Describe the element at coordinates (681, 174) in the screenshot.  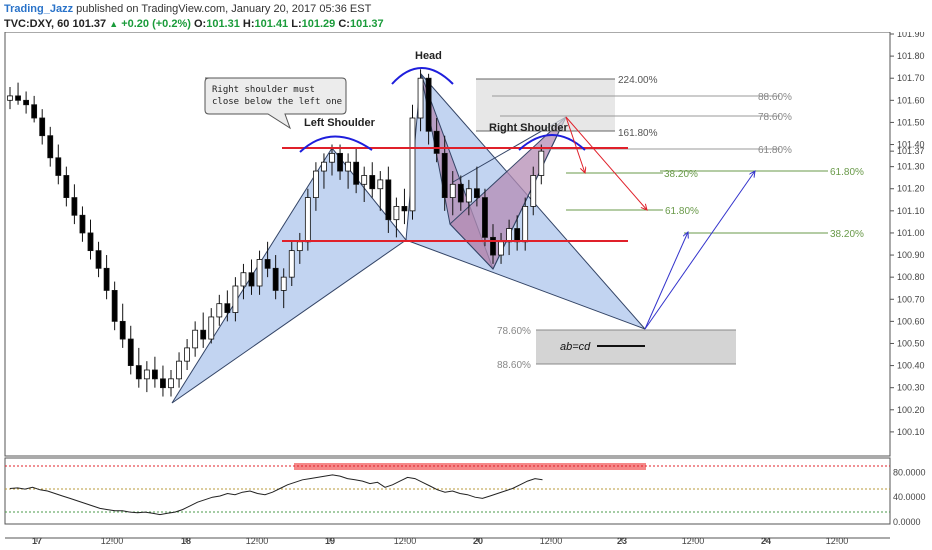
I see `fib-382-a-label: 38.20%` at that location.